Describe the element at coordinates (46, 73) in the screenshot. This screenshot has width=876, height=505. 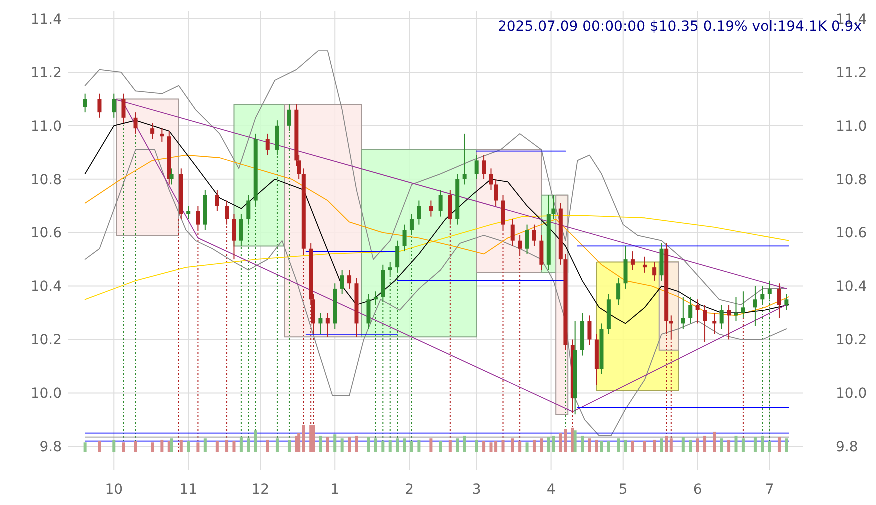
I see `y-tick-label: 11.2` at that location.